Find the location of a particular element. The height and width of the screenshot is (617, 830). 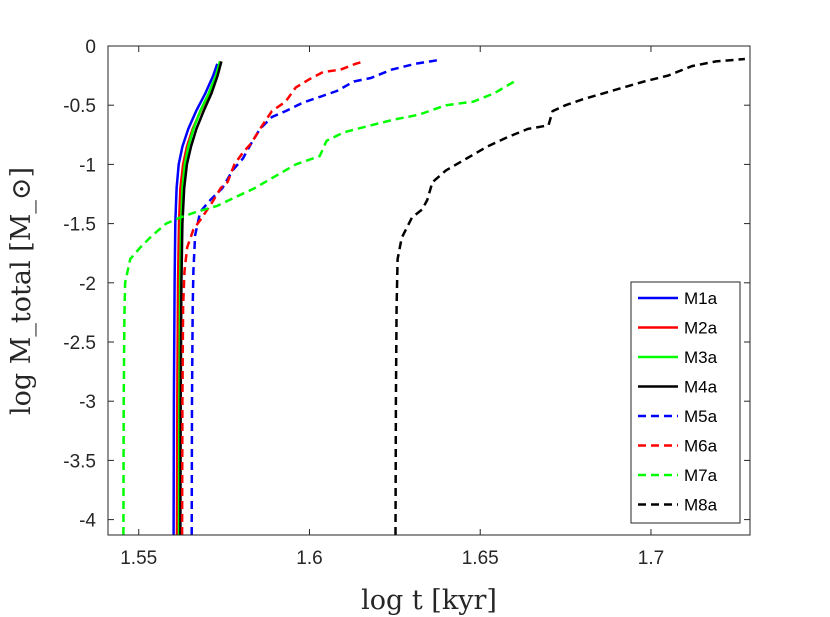

legend-items: M1a M2a M3a M4a M5a M6a M7a M8a is located at coordinates (678, 402).